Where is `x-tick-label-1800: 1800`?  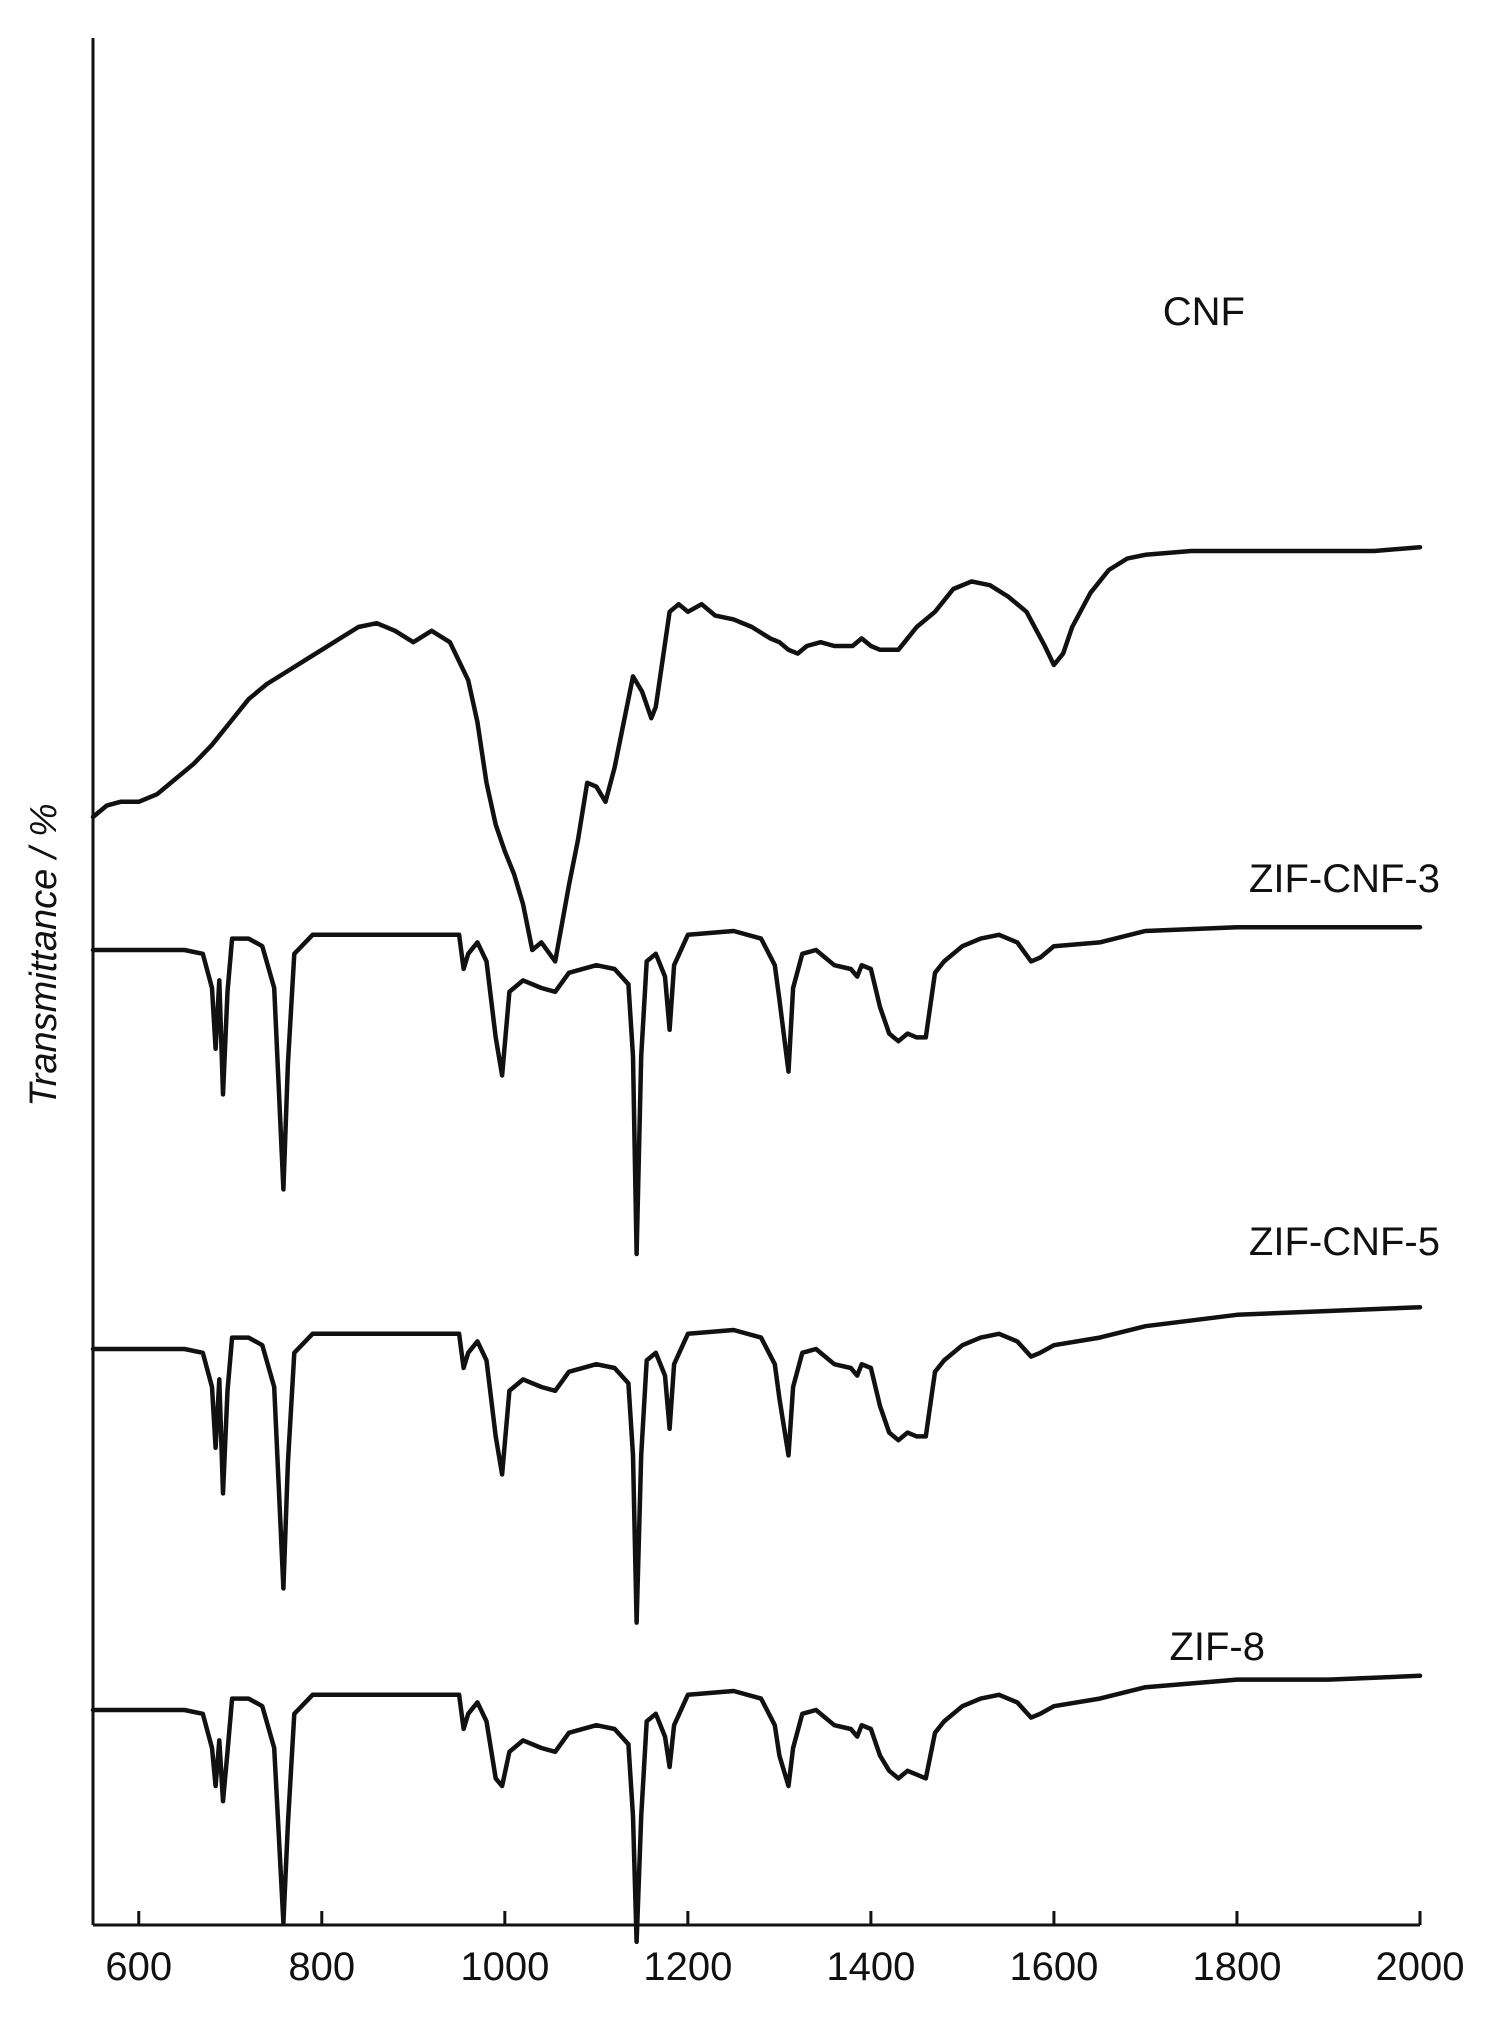
x-tick-label-1800: 1800 is located at coordinates (1236, 1967).